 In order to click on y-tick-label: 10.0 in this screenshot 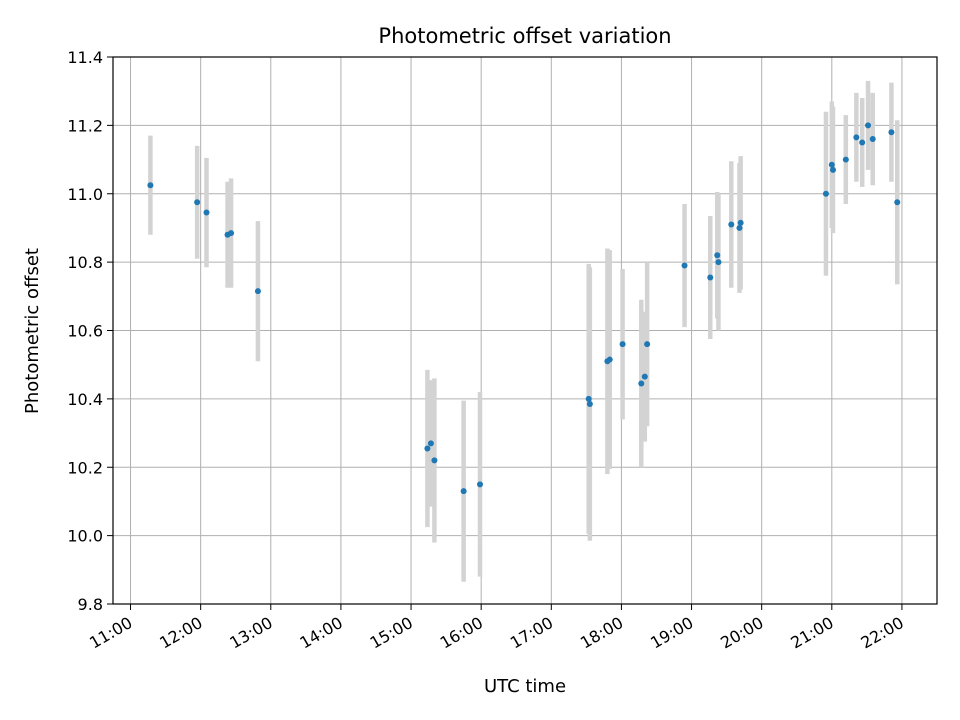, I will do `click(85, 536)`.